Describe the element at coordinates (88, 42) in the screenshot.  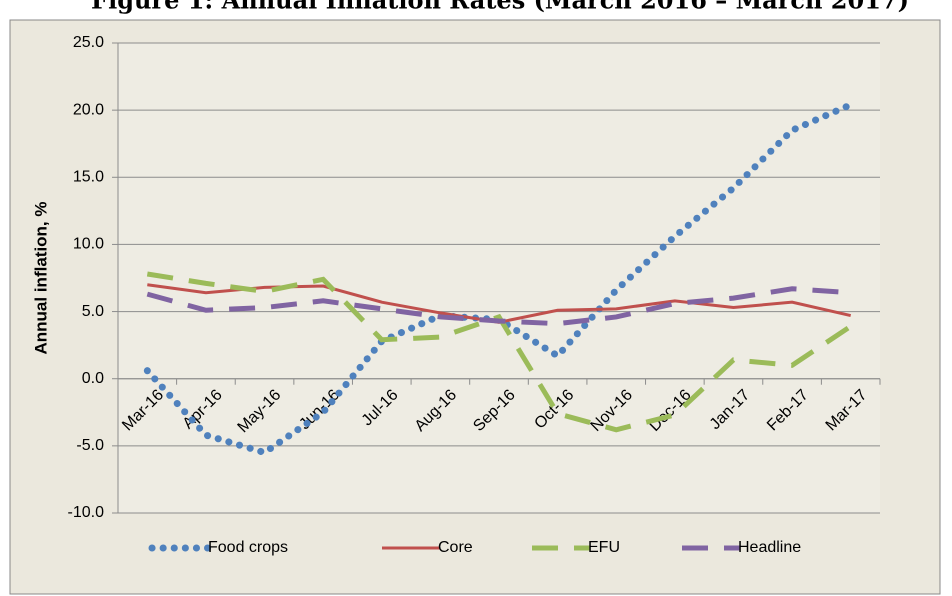
I see `y-tick-label: 25.0` at that location.